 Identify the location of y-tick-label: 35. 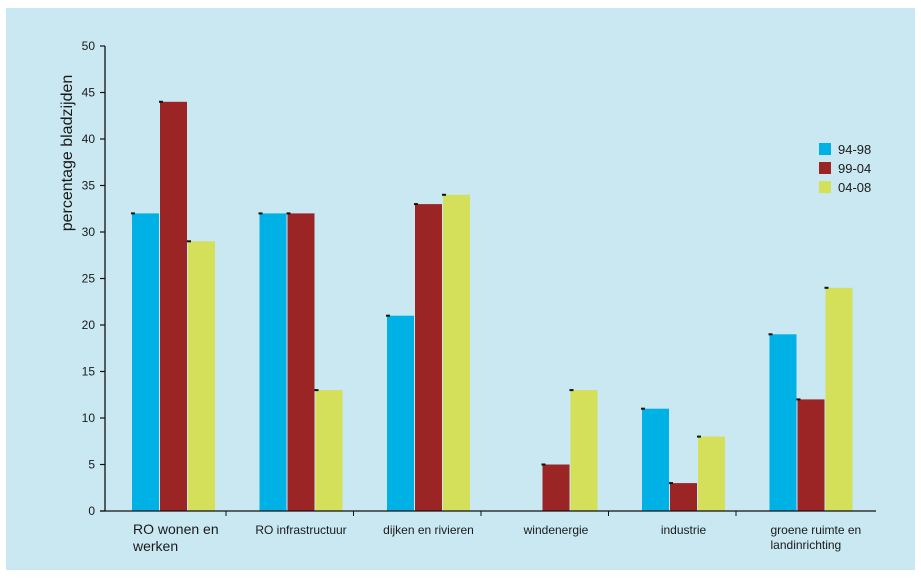
(89, 186).